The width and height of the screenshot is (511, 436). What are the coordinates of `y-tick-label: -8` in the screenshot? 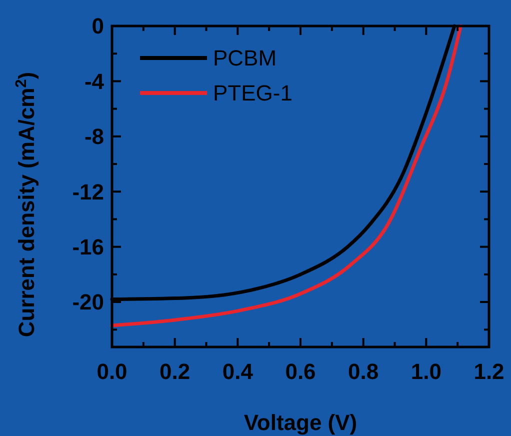 It's located at (94, 137).